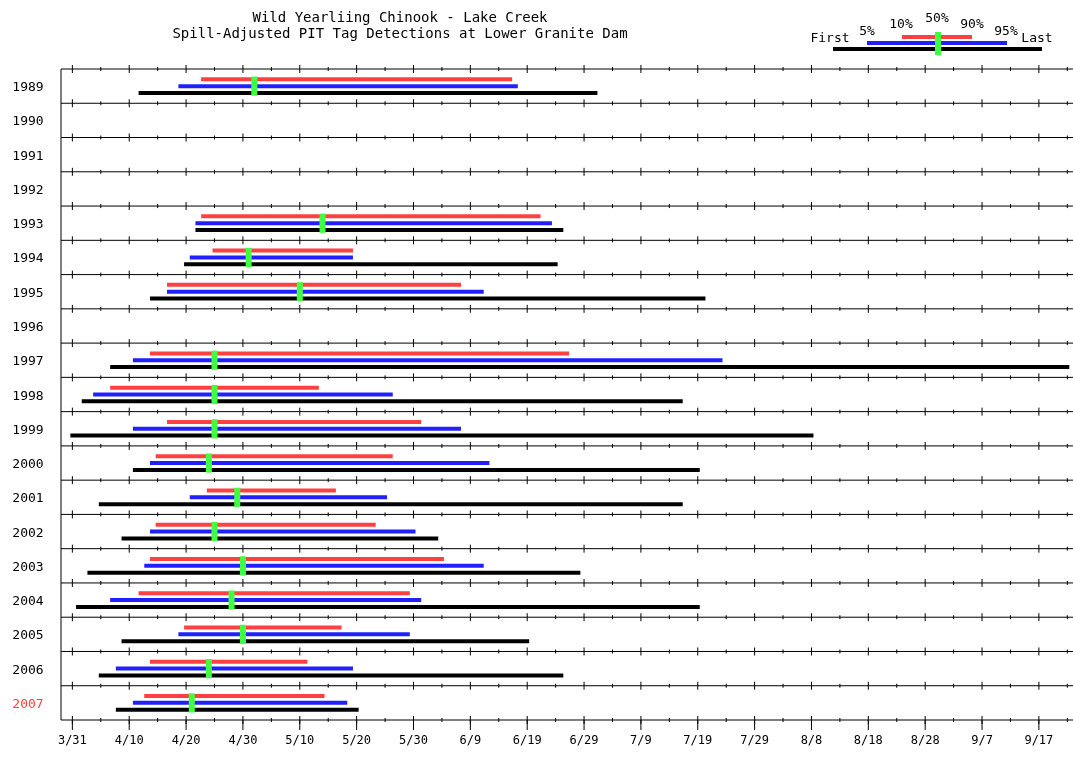 The height and width of the screenshot is (762, 1073). Describe the element at coordinates (755, 740) in the screenshot. I see `x-tick-label: 7/29` at that location.